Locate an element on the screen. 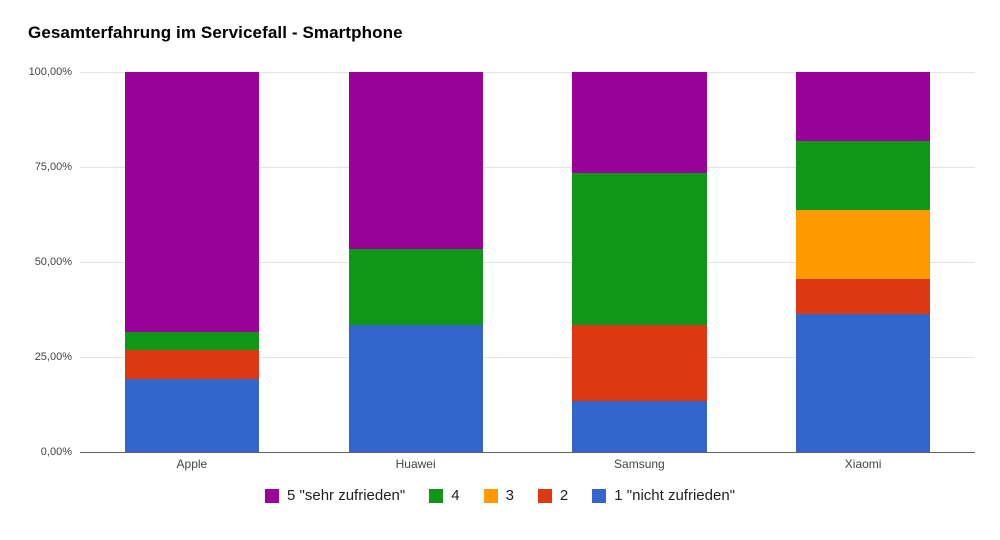 The width and height of the screenshot is (1000, 540). stacked-bar-samsung is located at coordinates (639, 262).